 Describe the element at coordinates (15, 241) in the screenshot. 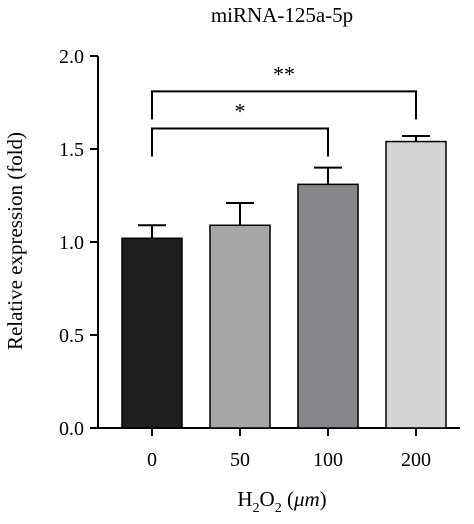

I see `y-axis-label: Relative expression (fold)` at that location.